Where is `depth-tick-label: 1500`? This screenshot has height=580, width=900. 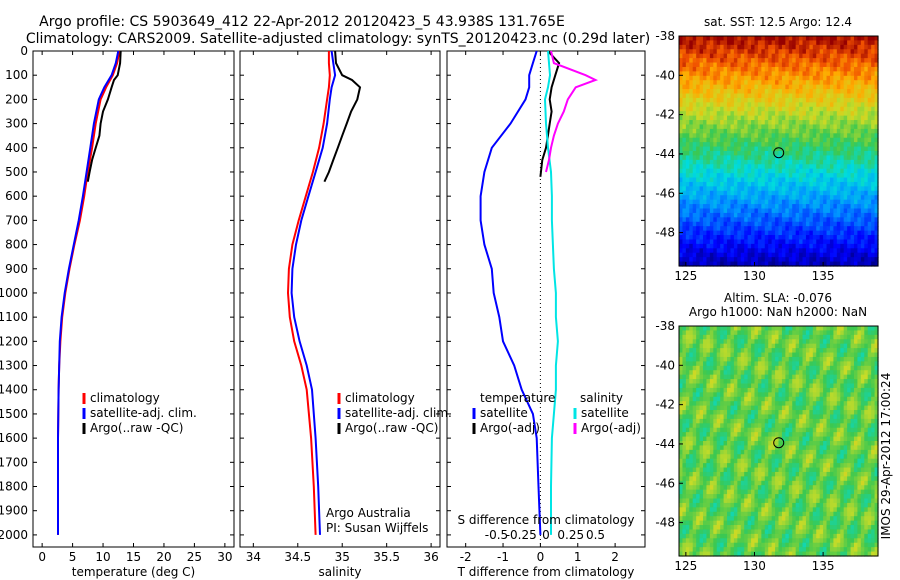
depth-tick-label: 1500 is located at coordinates (14, 414).